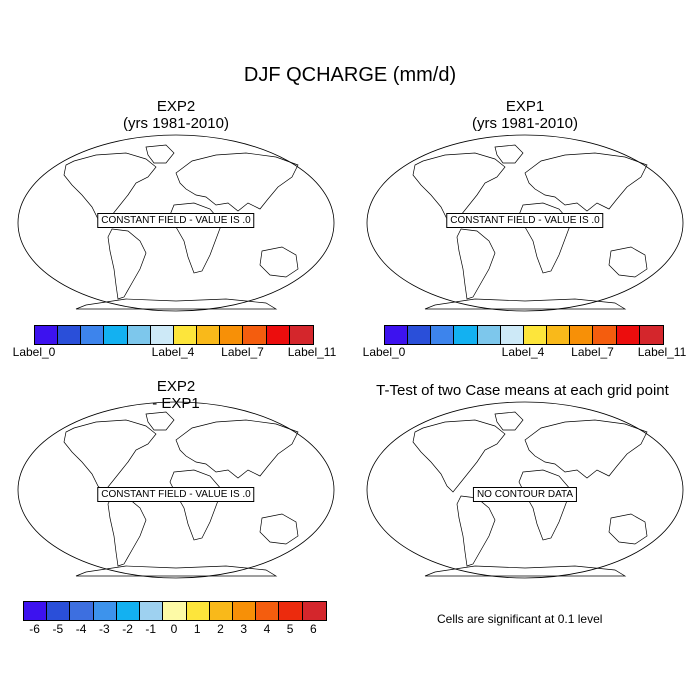 This screenshot has height=700, width=700. What do you see at coordinates (34, 629) in the screenshot?
I see `colorbar-label: -6` at bounding box center [34, 629].